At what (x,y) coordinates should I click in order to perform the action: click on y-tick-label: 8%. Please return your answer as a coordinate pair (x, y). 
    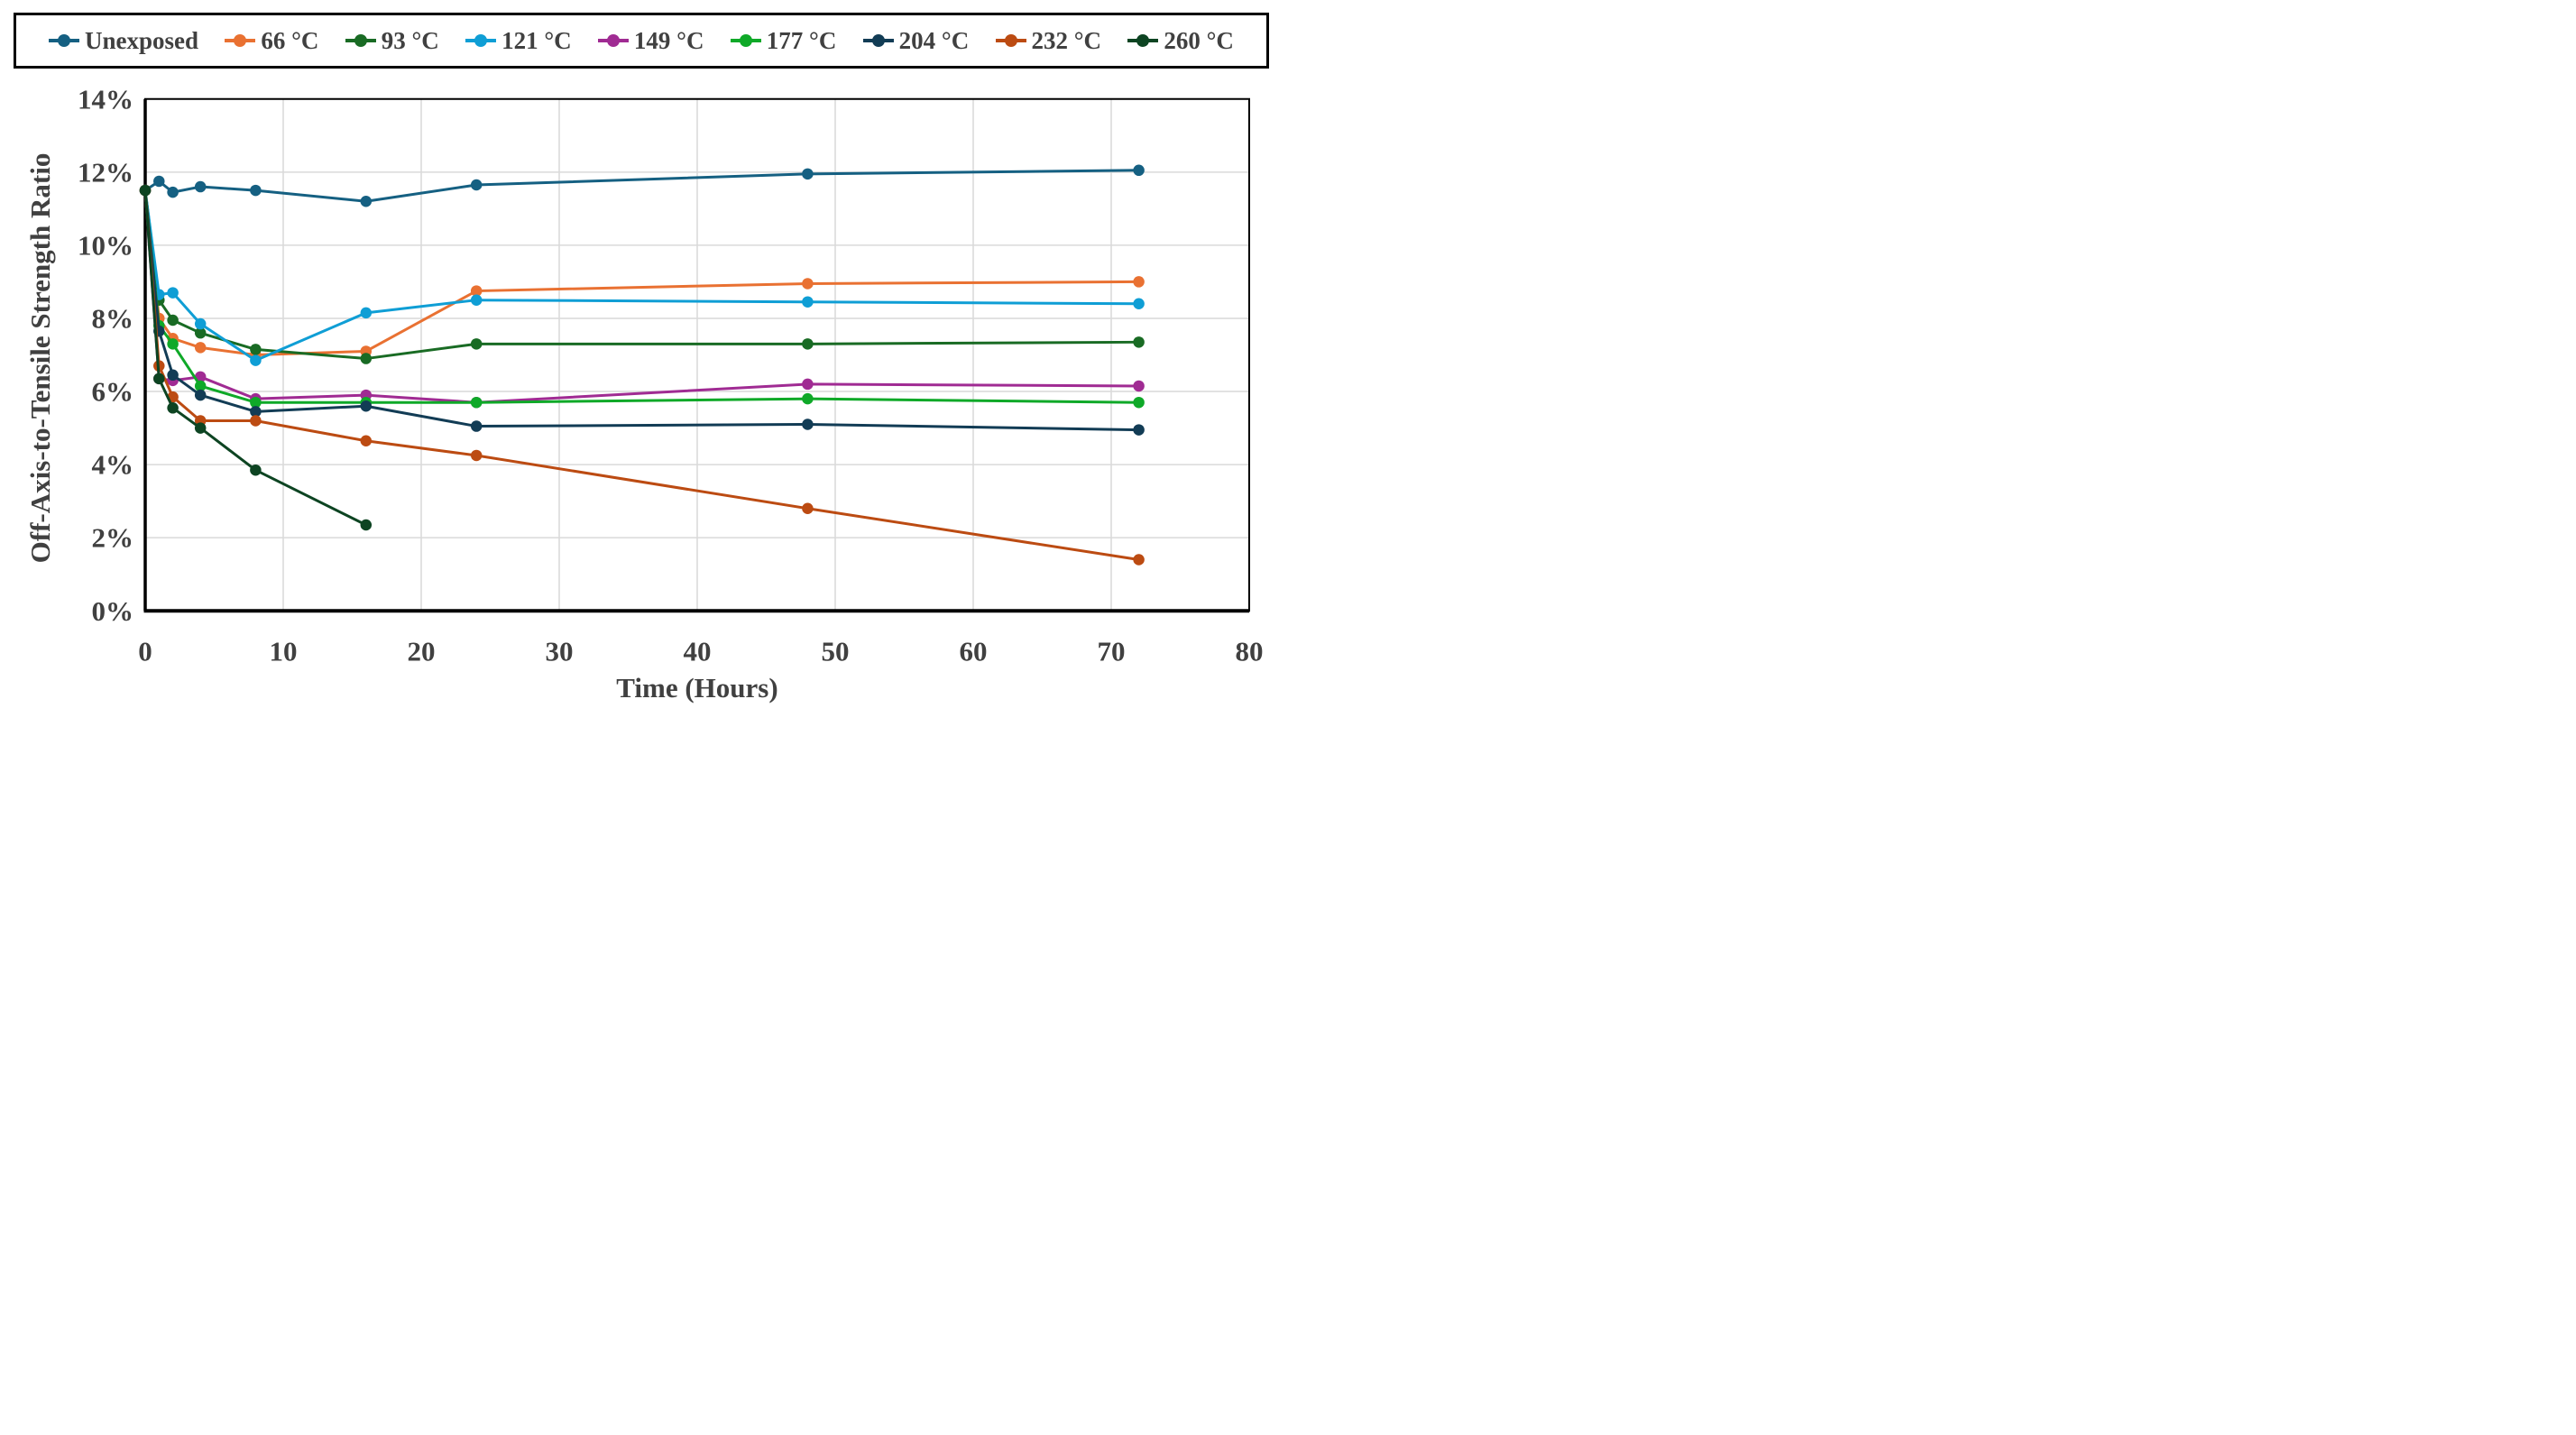
    Looking at the image, I should click on (113, 318).